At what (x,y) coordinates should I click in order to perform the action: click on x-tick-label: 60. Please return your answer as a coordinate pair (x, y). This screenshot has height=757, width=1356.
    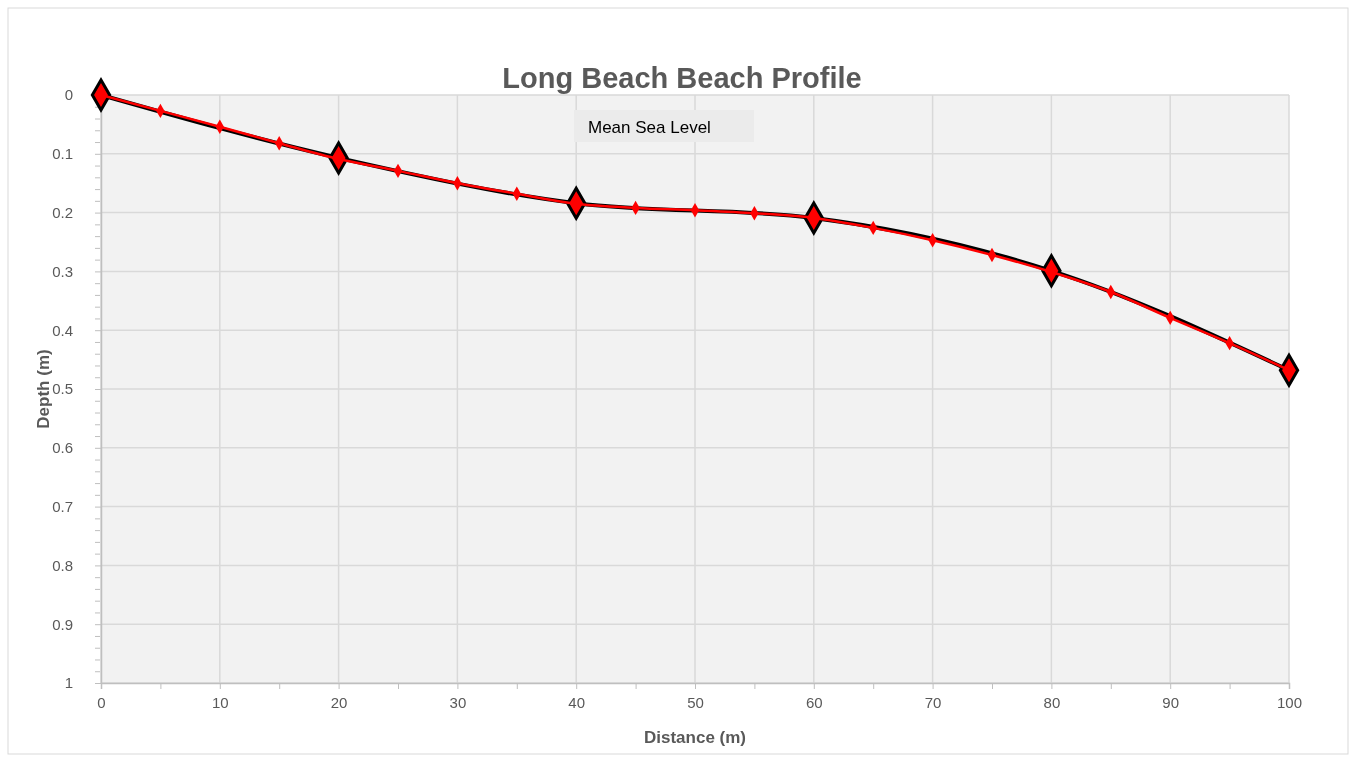
    Looking at the image, I should click on (814, 702).